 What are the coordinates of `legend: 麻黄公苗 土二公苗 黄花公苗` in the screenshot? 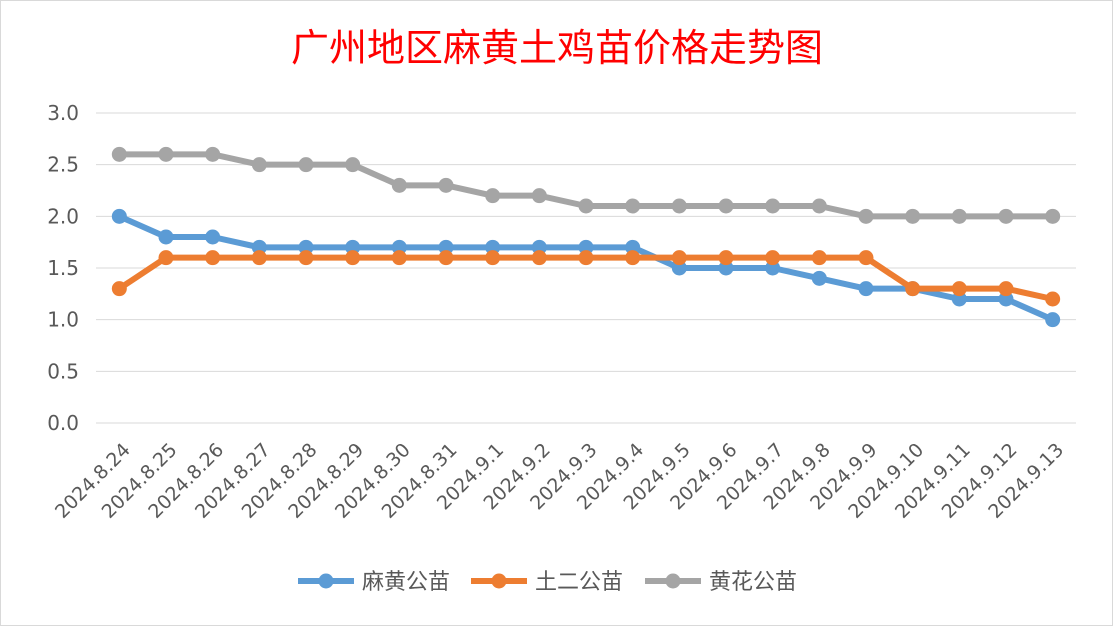 It's located at (547, 582).